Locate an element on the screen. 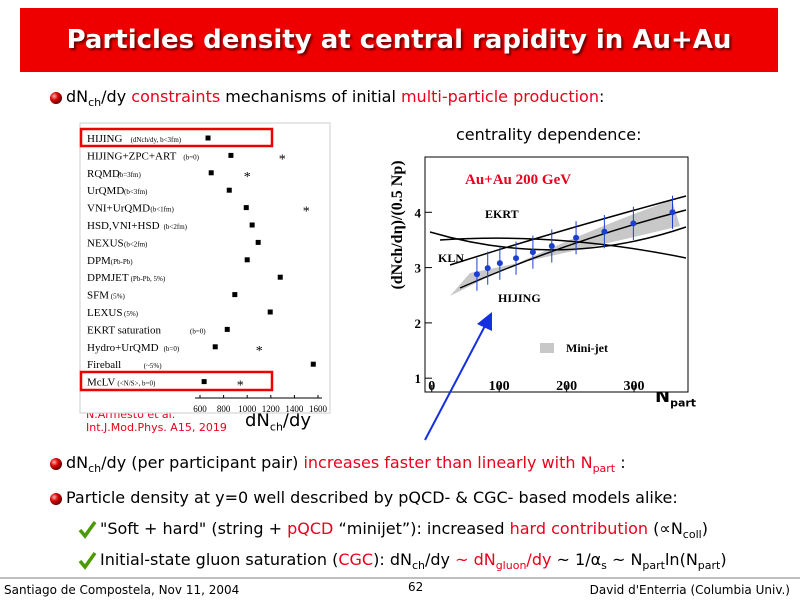 The width and height of the screenshot is (800, 600). mini-jet-band is located at coordinates (565, 248).